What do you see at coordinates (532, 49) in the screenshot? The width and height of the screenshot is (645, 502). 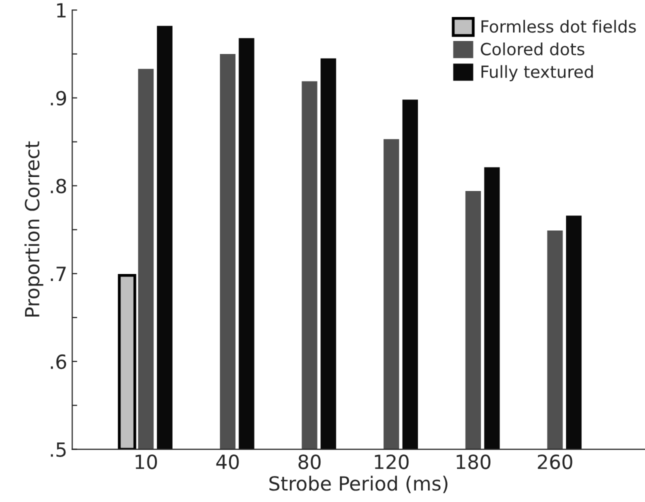 I see `legend-label: Colored dots` at bounding box center [532, 49].